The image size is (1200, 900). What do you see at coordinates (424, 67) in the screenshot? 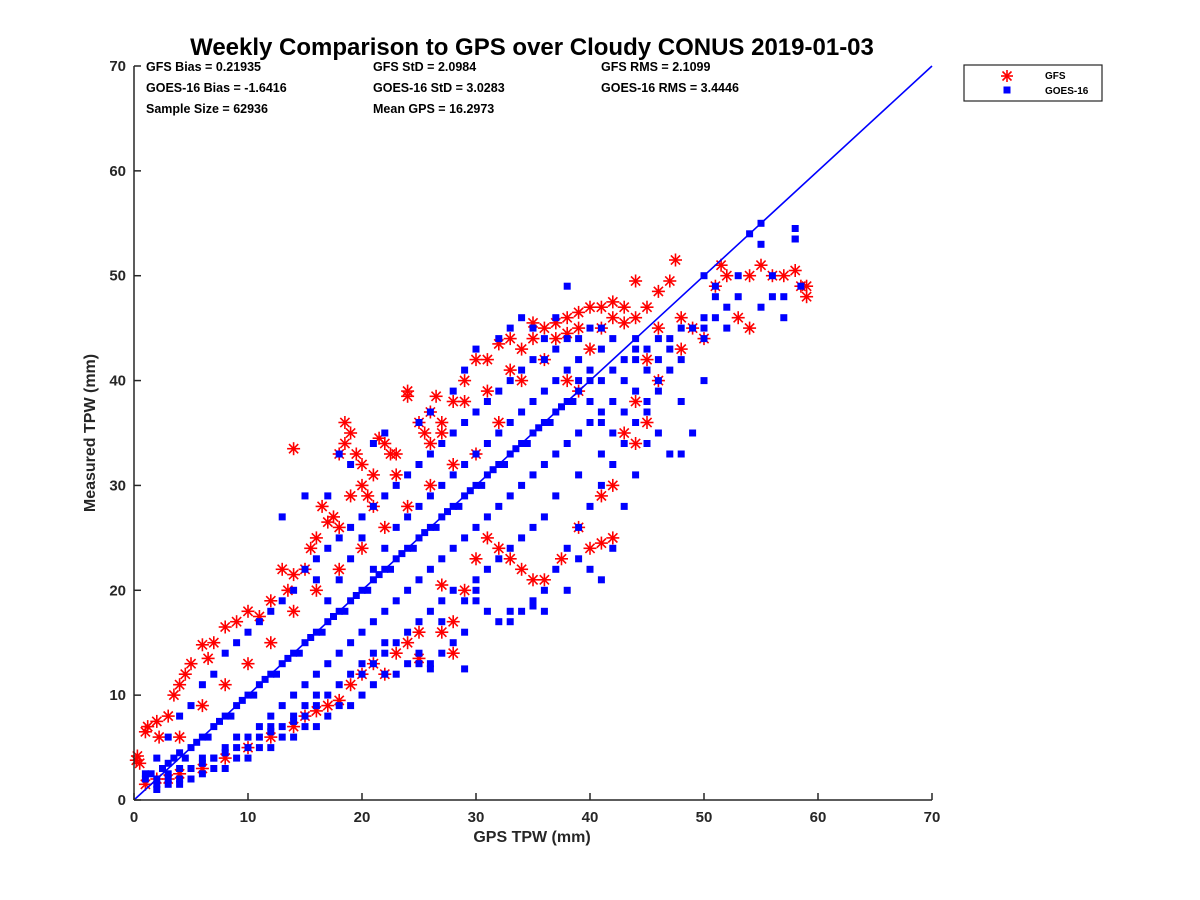
I see `stat-gfs-std: GFS StD = 2.0984` at bounding box center [424, 67].